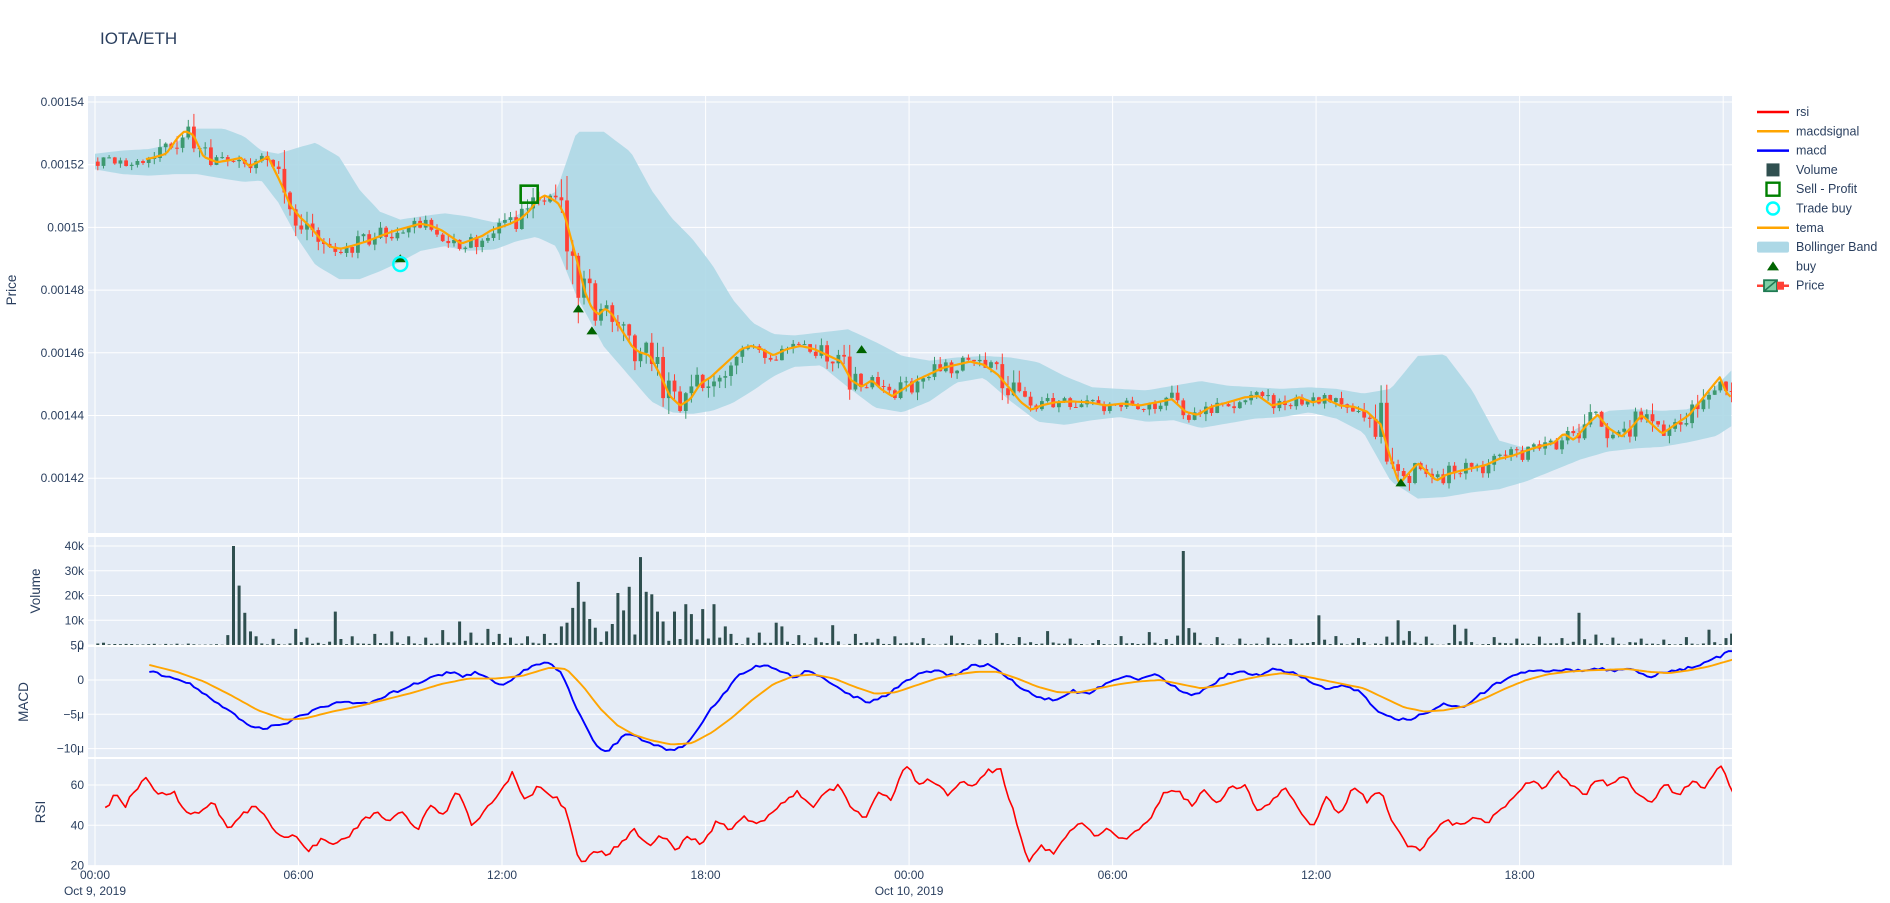  What do you see at coordinates (918, 814) in the screenshot?
I see `rsi-plot-area` at bounding box center [918, 814].